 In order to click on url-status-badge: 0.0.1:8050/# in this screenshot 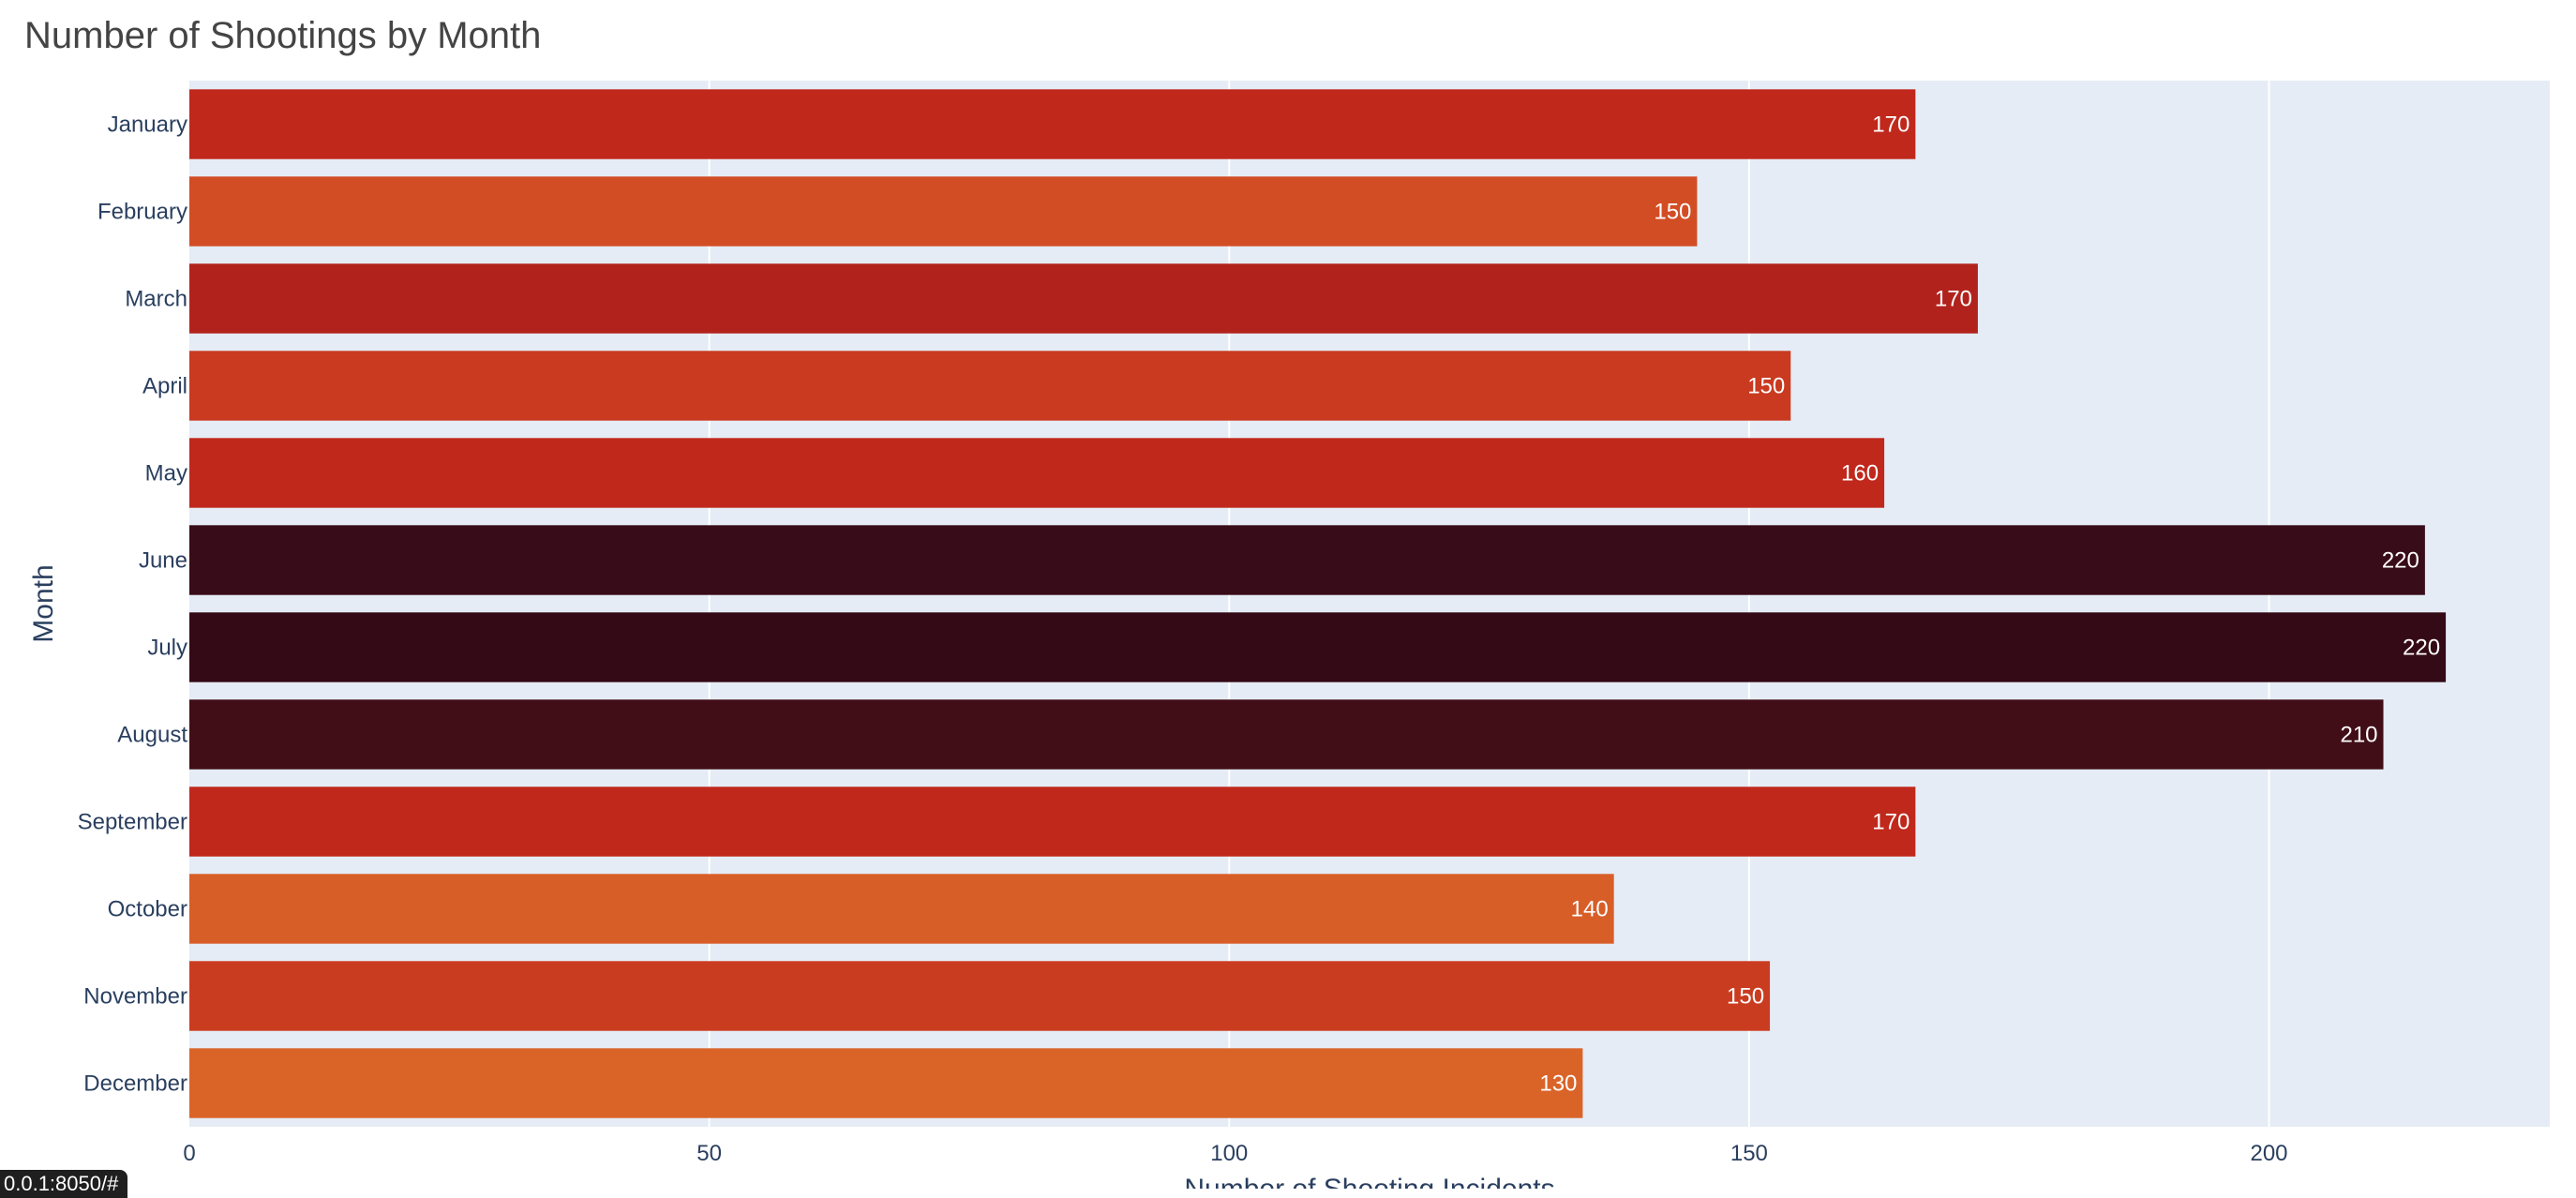, I will do `click(64, 1184)`.